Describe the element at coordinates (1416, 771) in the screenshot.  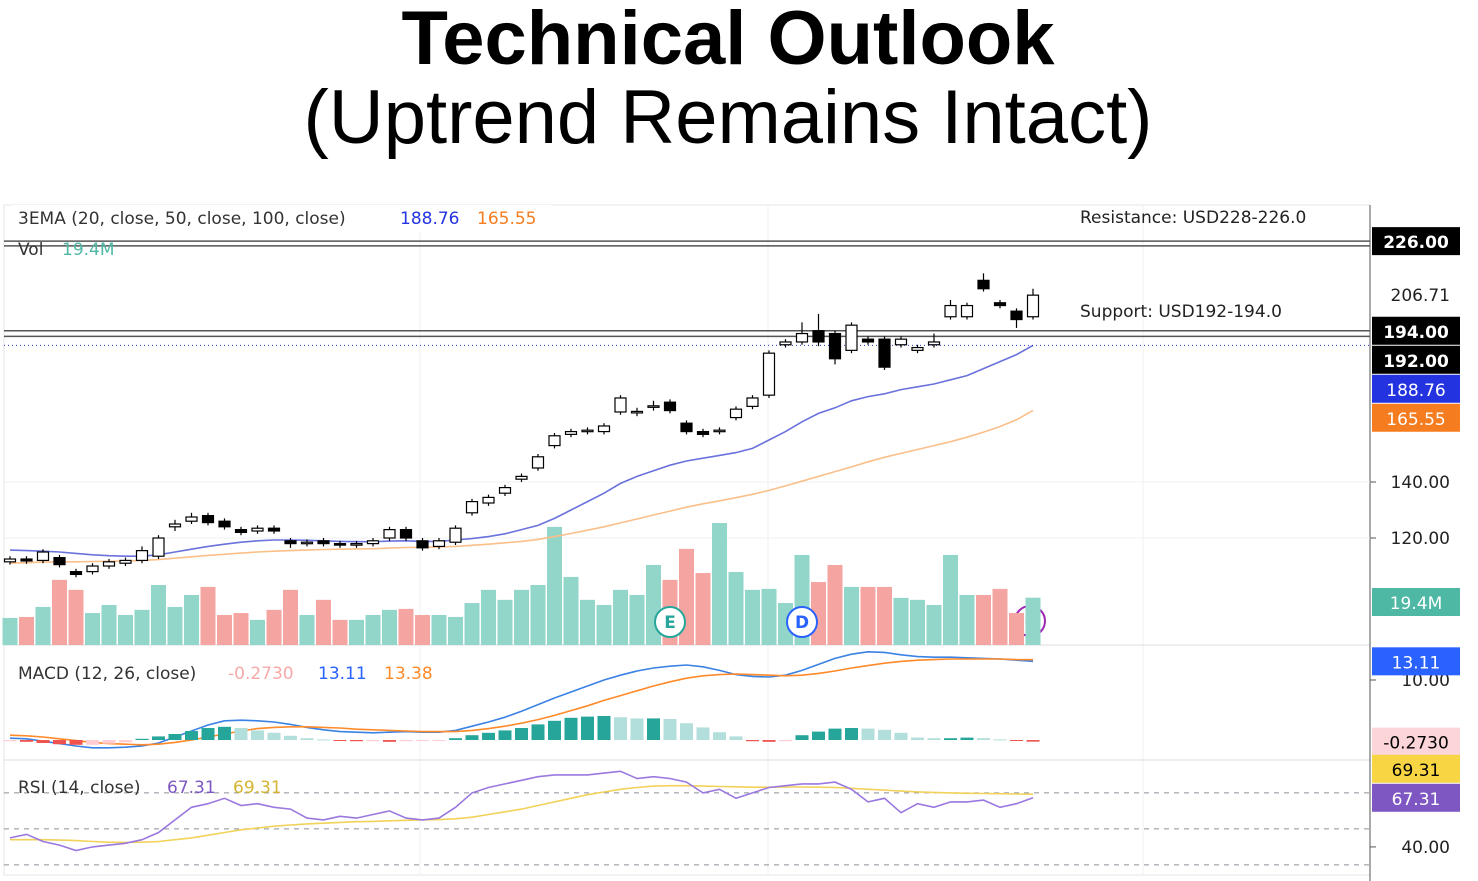
I see `price-tag-label: 69.31` at that location.